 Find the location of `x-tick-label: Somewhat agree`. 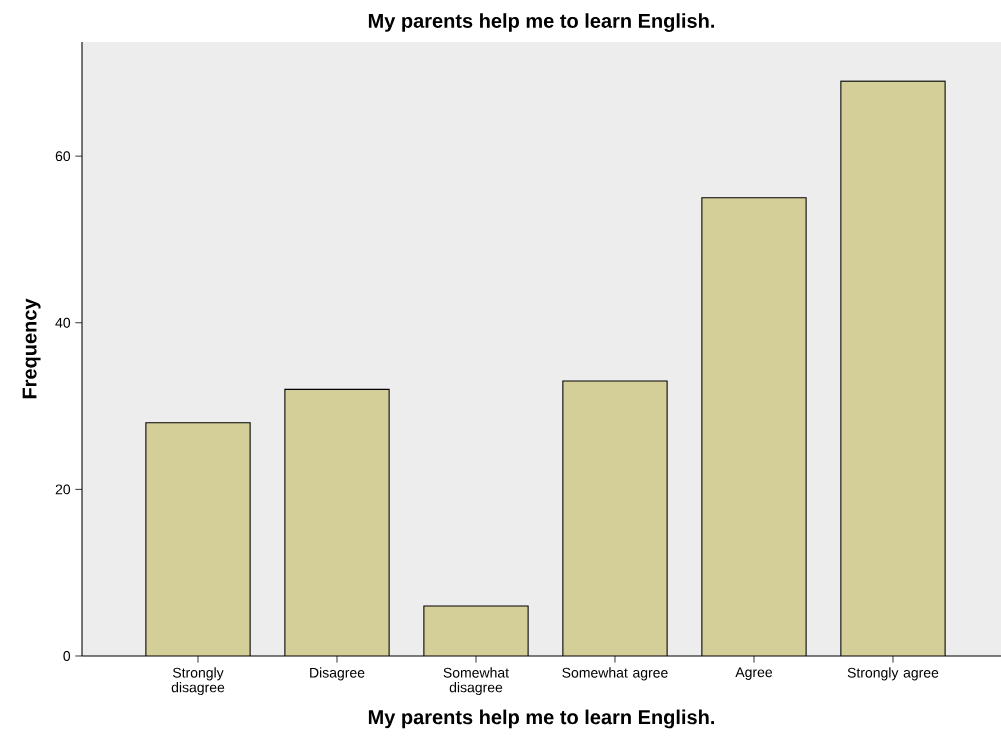

x-tick-label: Somewhat agree is located at coordinates (615, 674).